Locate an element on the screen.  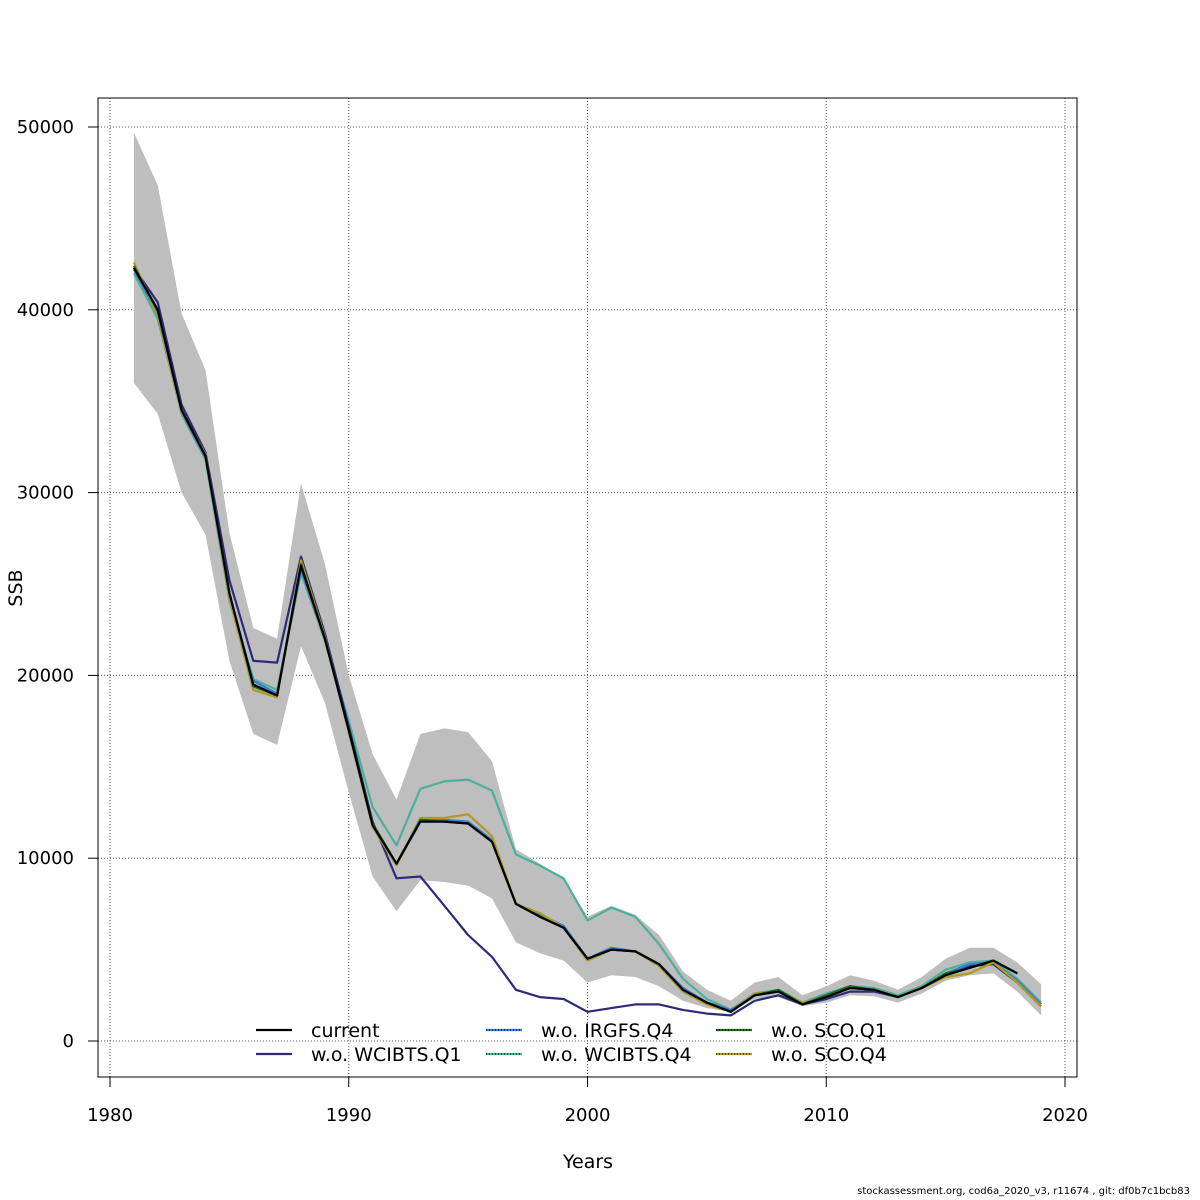
legend-item: w.o. IRGFS.Q4 is located at coordinates (579, 1031).